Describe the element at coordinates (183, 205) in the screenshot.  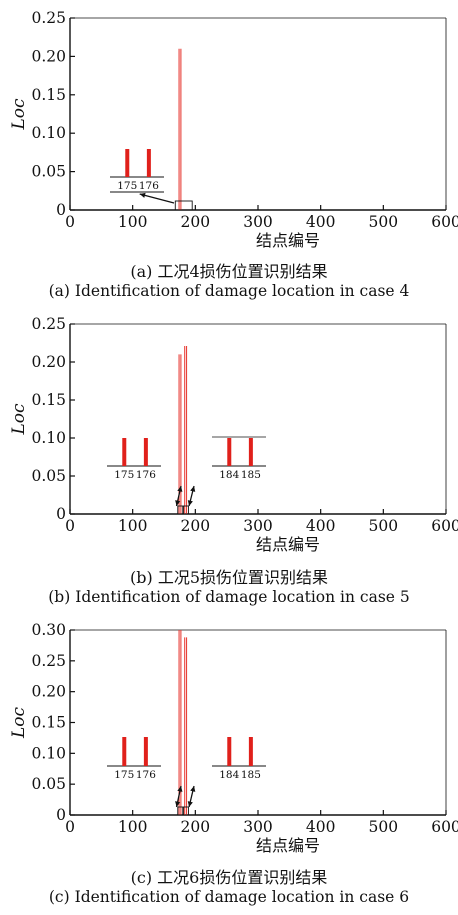
I see `zoom-box` at that location.